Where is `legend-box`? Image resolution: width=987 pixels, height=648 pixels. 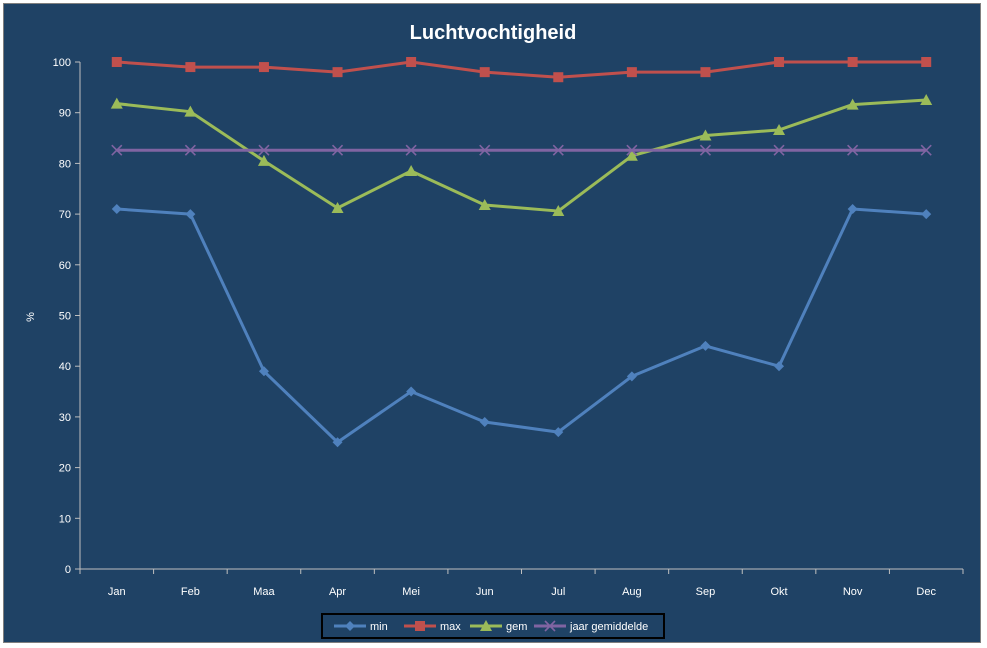
legend-box is located at coordinates (493, 626).